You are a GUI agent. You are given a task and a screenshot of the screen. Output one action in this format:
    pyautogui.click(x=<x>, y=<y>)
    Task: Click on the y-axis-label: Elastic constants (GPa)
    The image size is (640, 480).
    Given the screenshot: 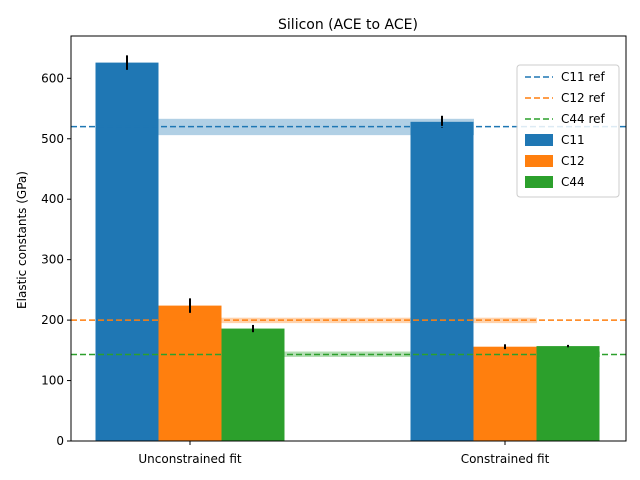 What is the action you would take?
    pyautogui.click(x=22, y=240)
    